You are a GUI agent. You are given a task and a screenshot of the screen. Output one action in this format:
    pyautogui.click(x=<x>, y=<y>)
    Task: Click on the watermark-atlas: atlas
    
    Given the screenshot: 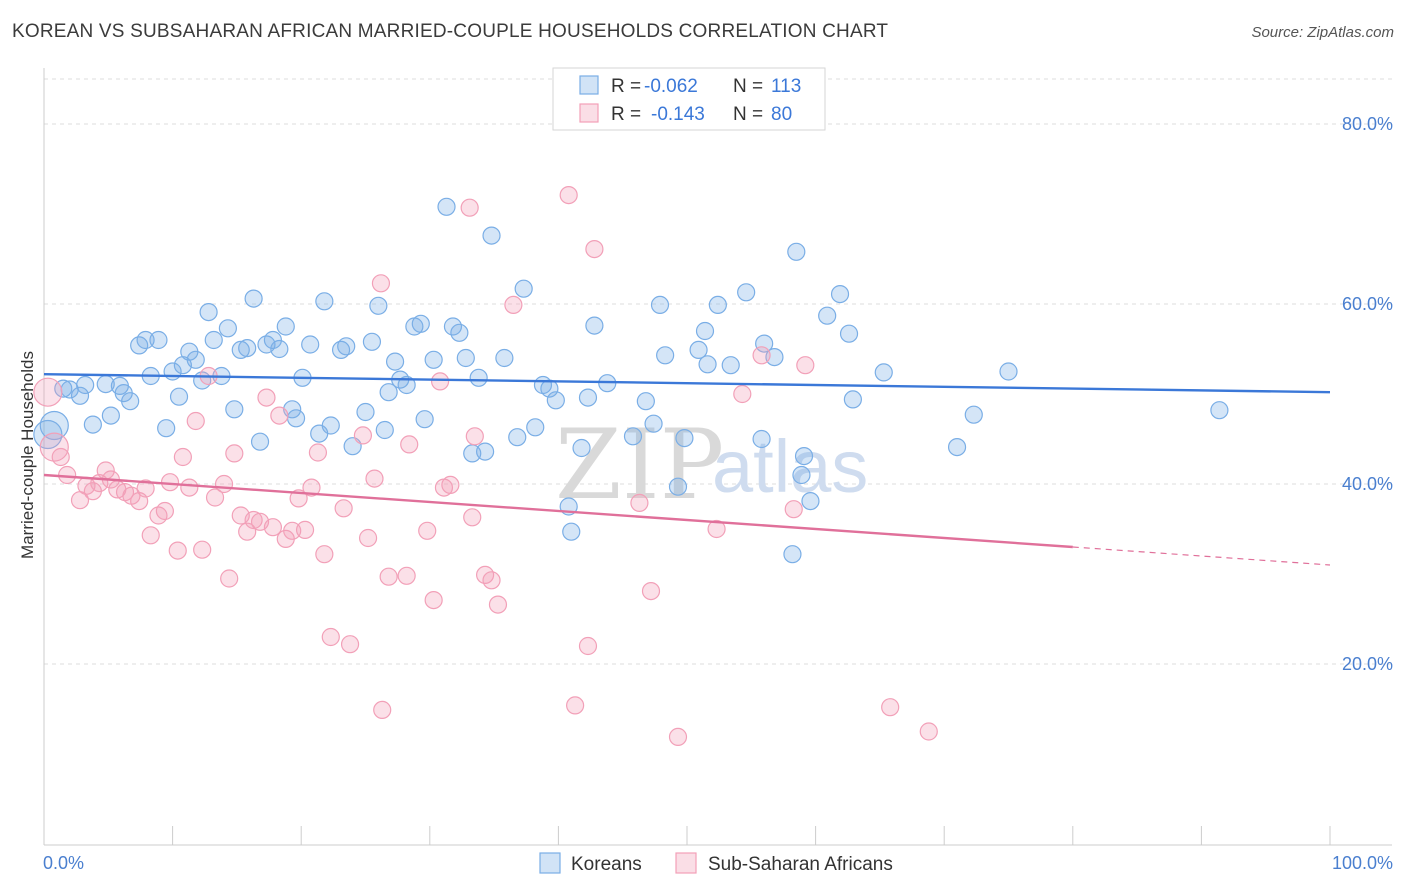 What is the action you would take?
    pyautogui.click(x=790, y=466)
    